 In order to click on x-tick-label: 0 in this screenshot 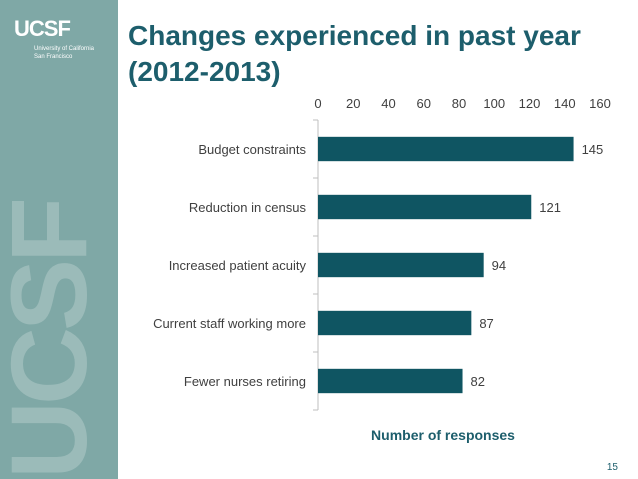, I will do `click(317, 103)`.